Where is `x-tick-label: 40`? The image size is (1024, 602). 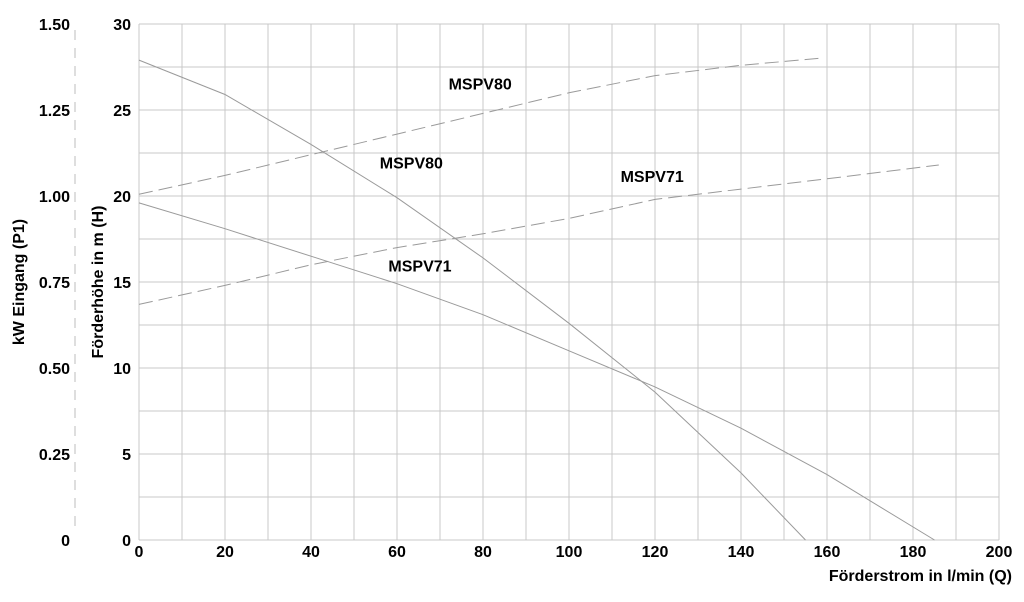
x-tick-label: 40 is located at coordinates (311, 552).